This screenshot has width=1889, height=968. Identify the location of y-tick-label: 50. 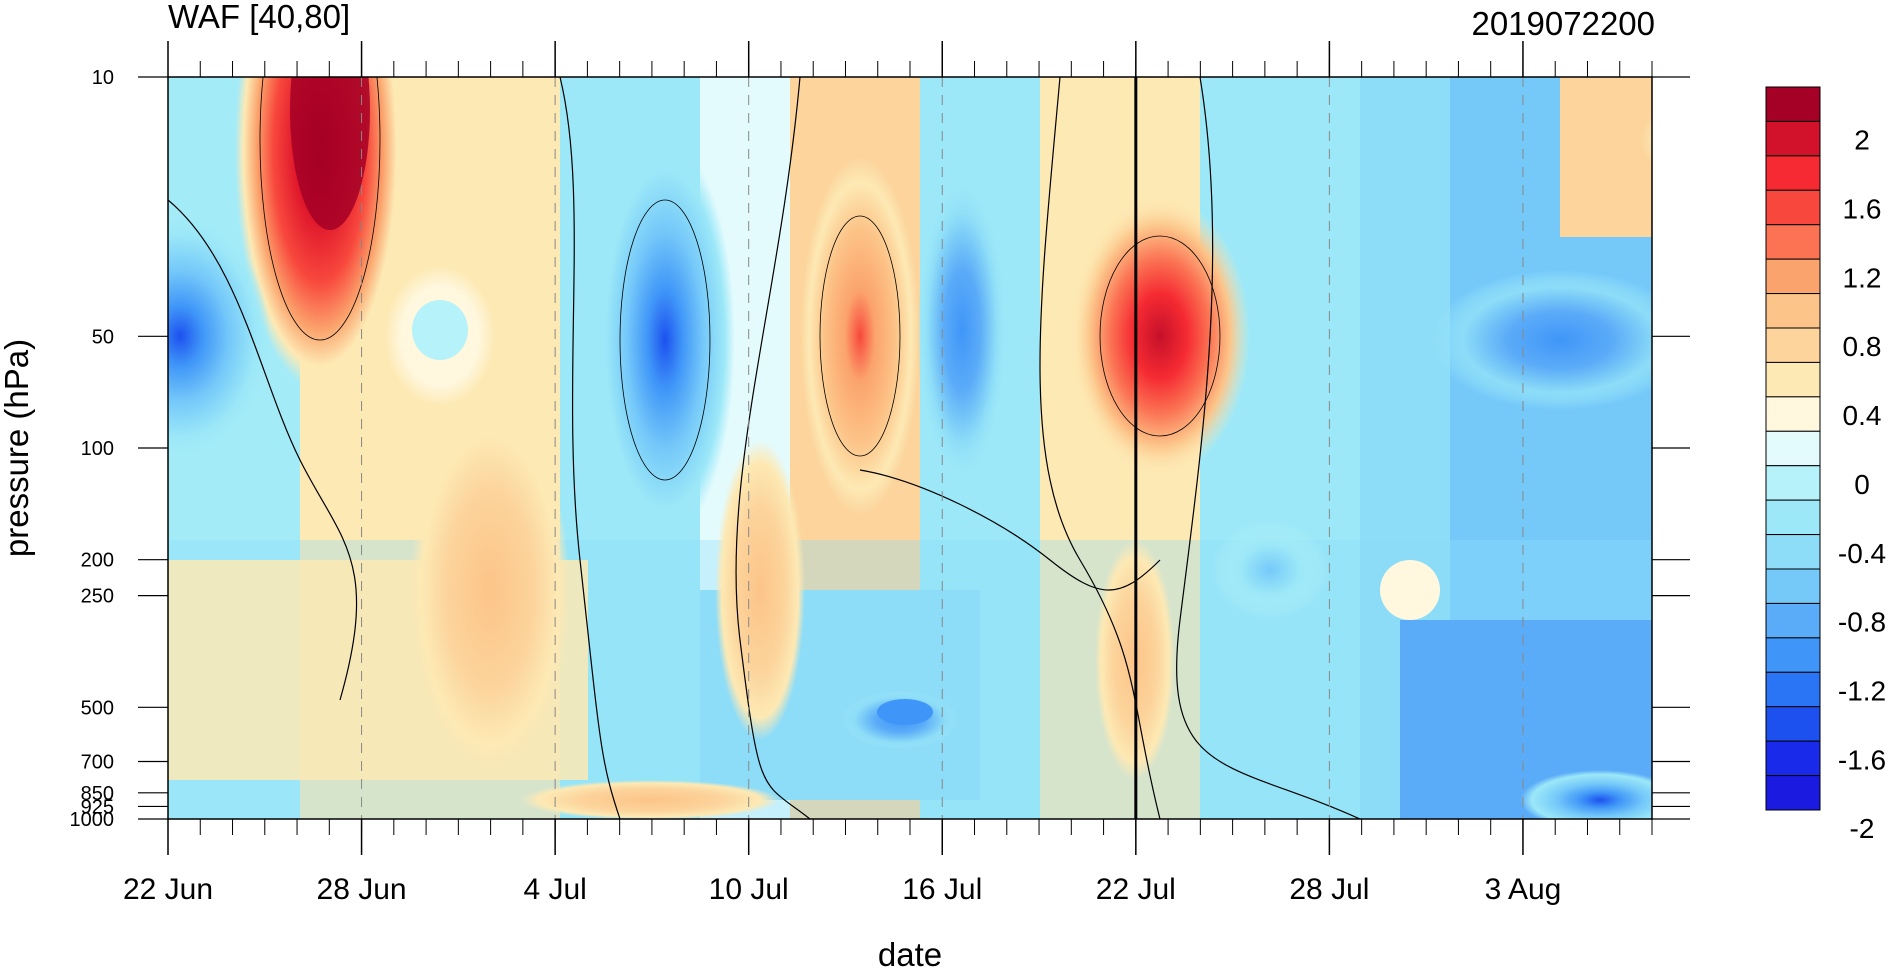
(103, 337).